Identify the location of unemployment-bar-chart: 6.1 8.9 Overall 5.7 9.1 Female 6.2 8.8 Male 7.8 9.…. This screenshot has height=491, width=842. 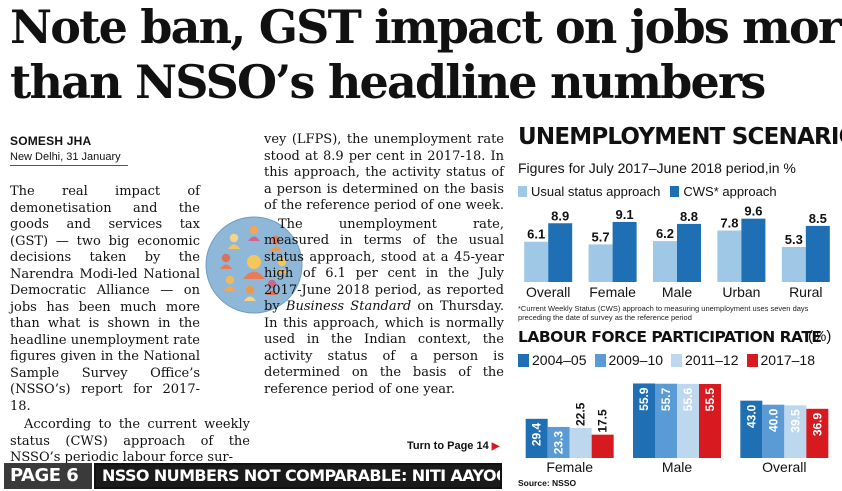
(677, 252).